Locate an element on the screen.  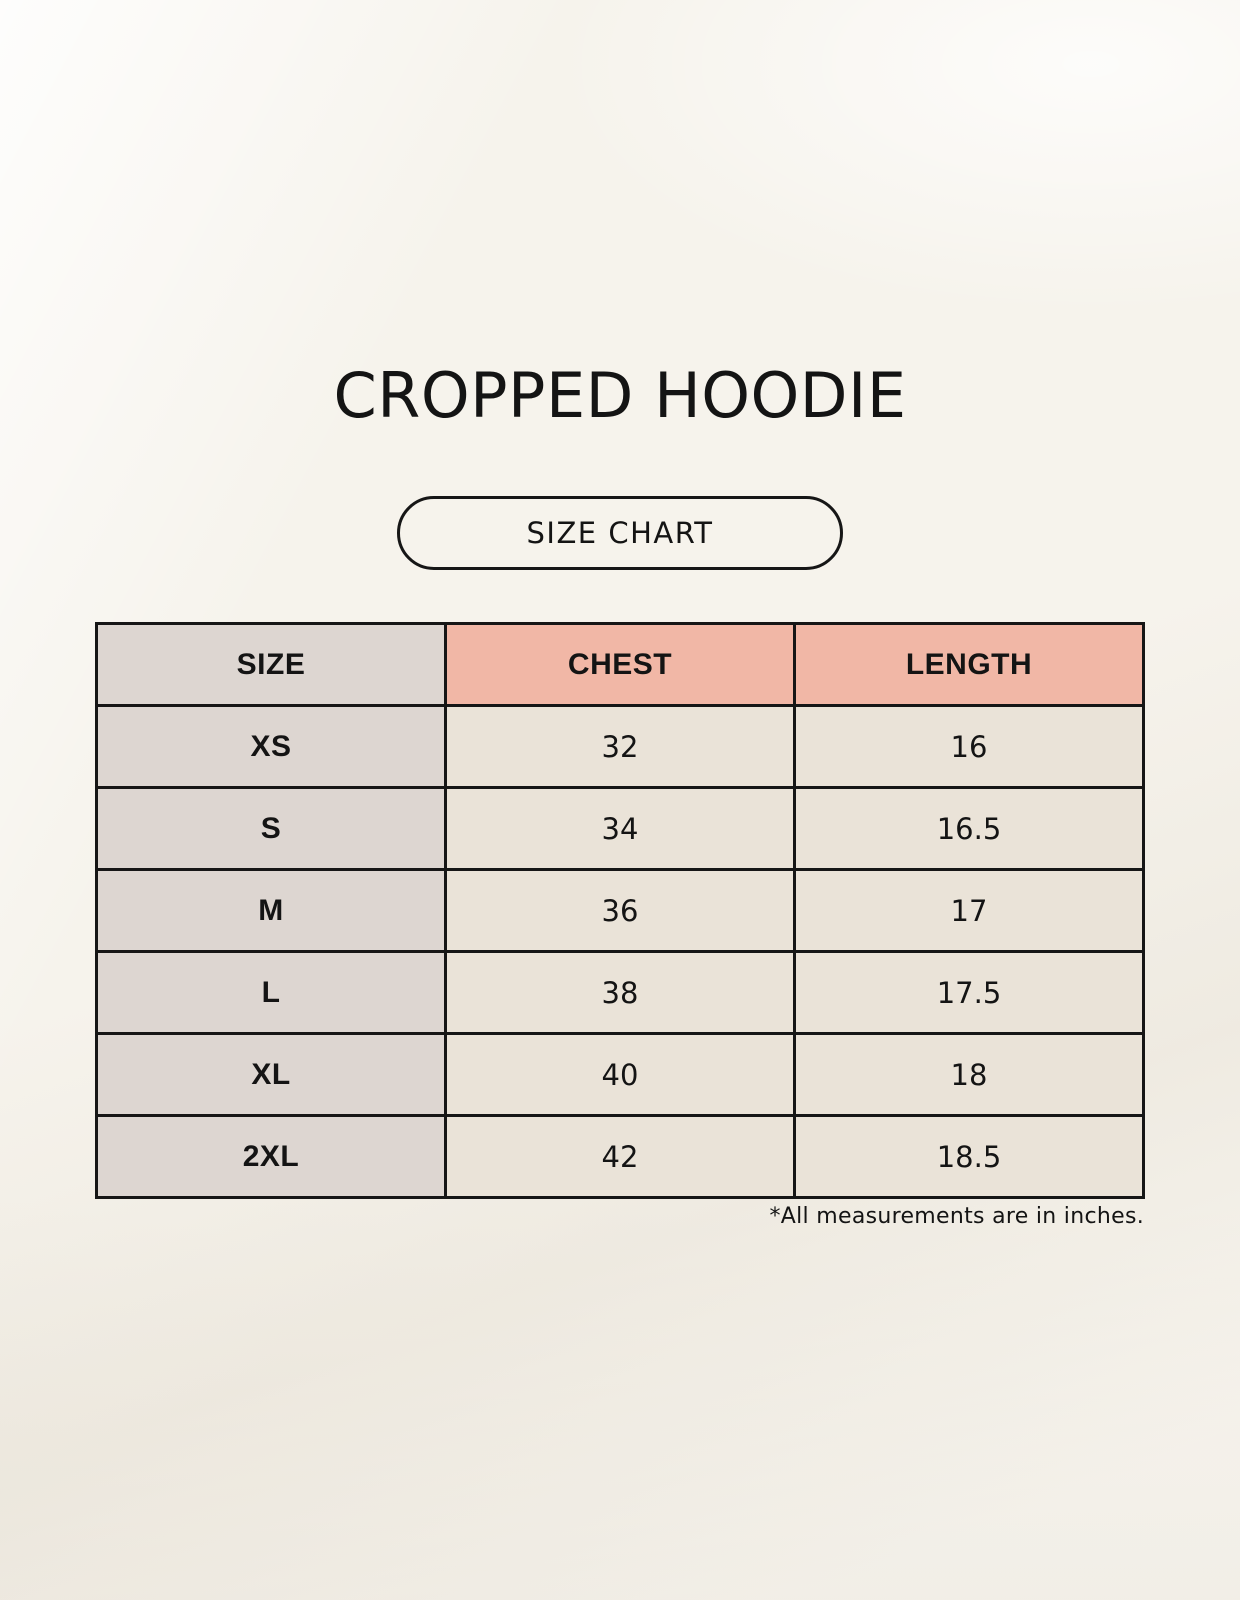
chest-cell: 38 is located at coordinates (620, 992).